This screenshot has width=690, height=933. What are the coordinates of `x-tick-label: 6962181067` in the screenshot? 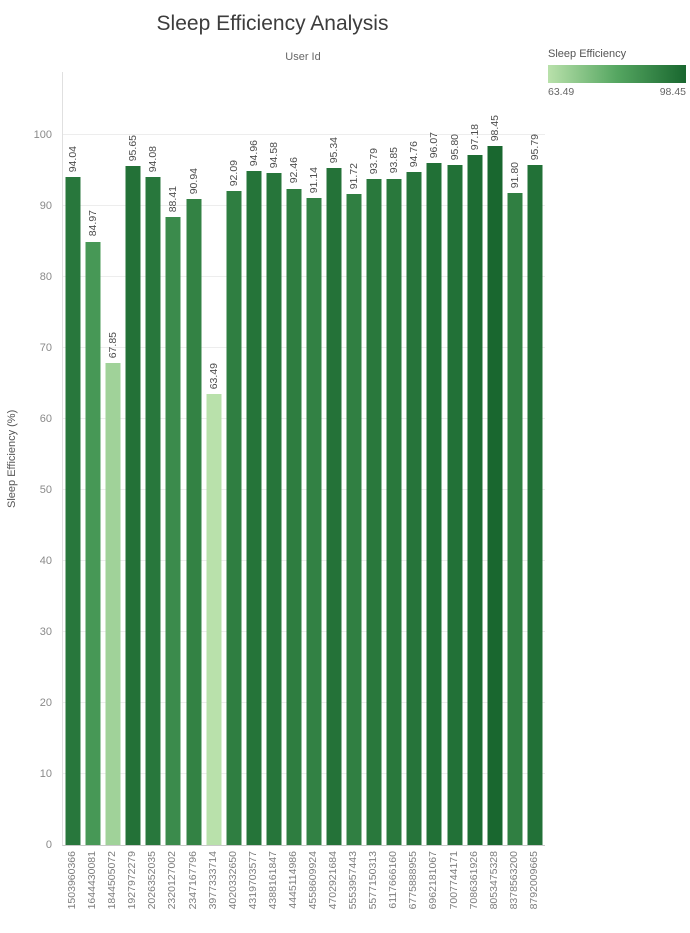 It's located at (433, 880).